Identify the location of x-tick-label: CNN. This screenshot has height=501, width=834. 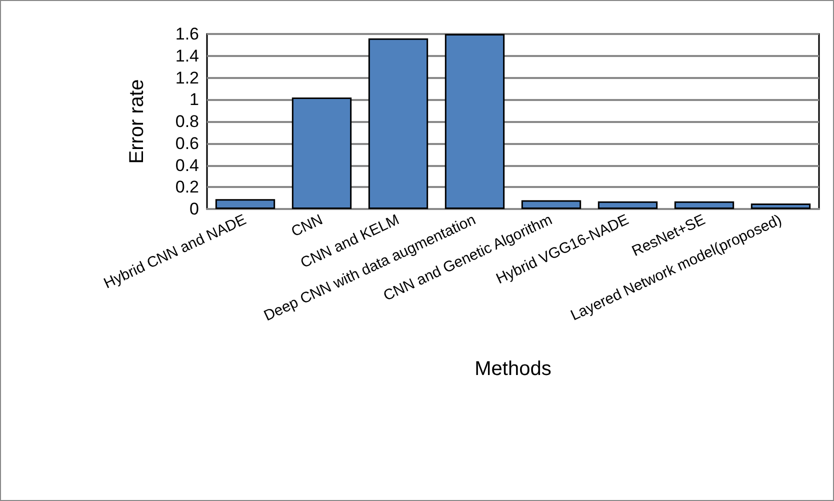
(307, 225).